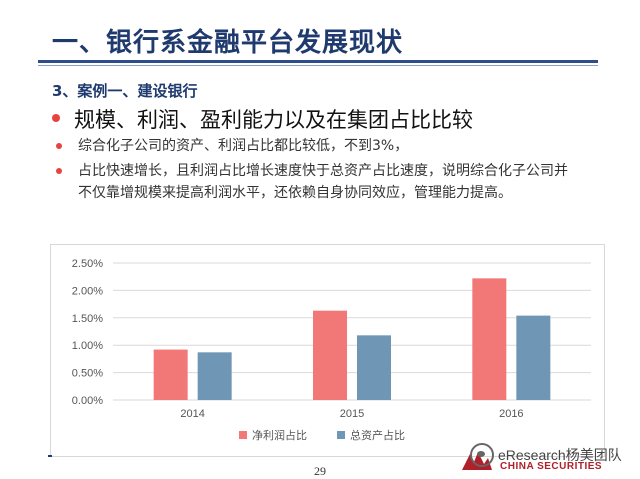  I want to click on bullet-item: 综合化子公司的资产、利润占比都比较低，不到3%，, so click(317, 146).